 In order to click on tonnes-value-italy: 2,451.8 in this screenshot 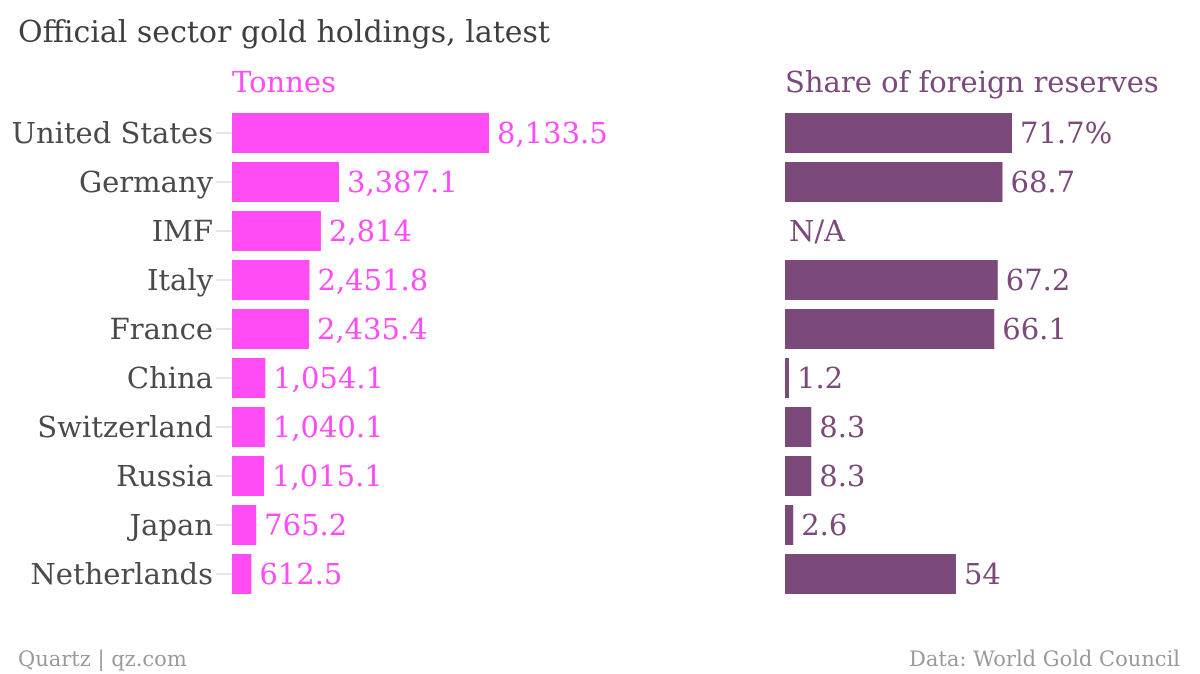, I will do `click(372, 280)`.